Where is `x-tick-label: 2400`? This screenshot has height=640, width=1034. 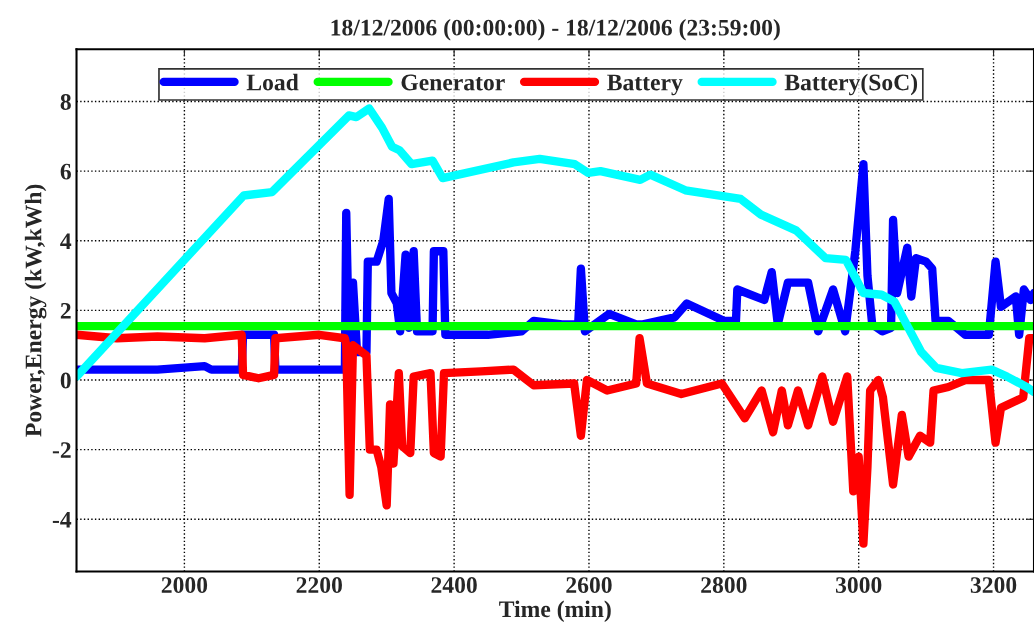
x-tick-label: 2400 is located at coordinates (454, 585).